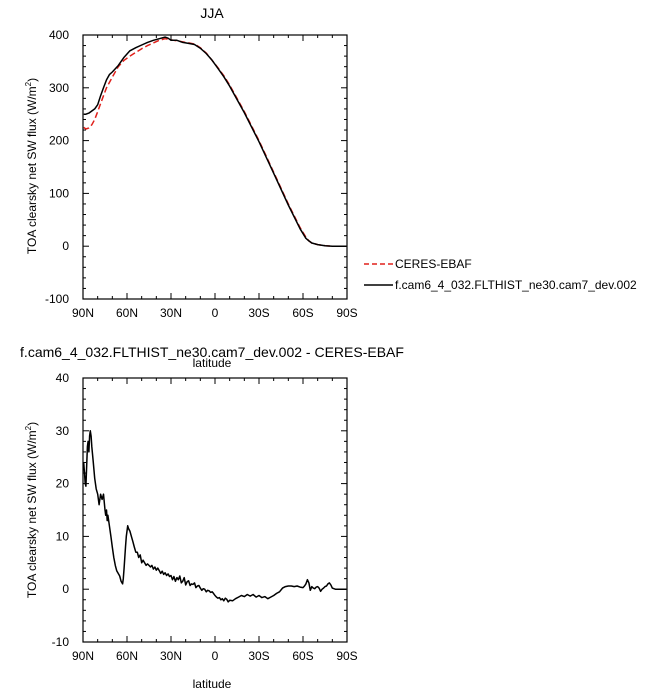 This screenshot has width=648, height=692. I want to click on legend-label-ceres: CERES-EBAF, so click(433, 264).